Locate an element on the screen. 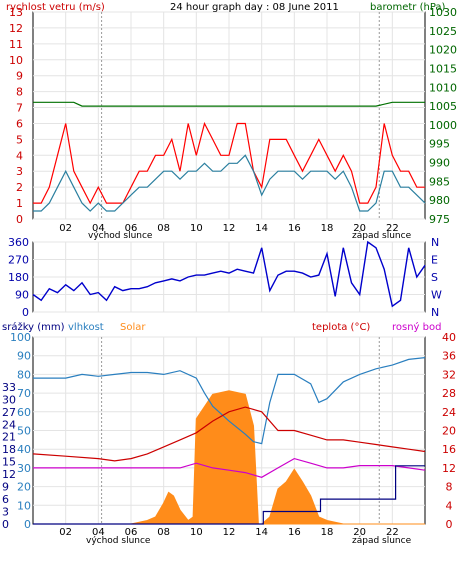 This screenshot has height=570, width=464. hour-tick-label: 02 is located at coordinates (65, 228).